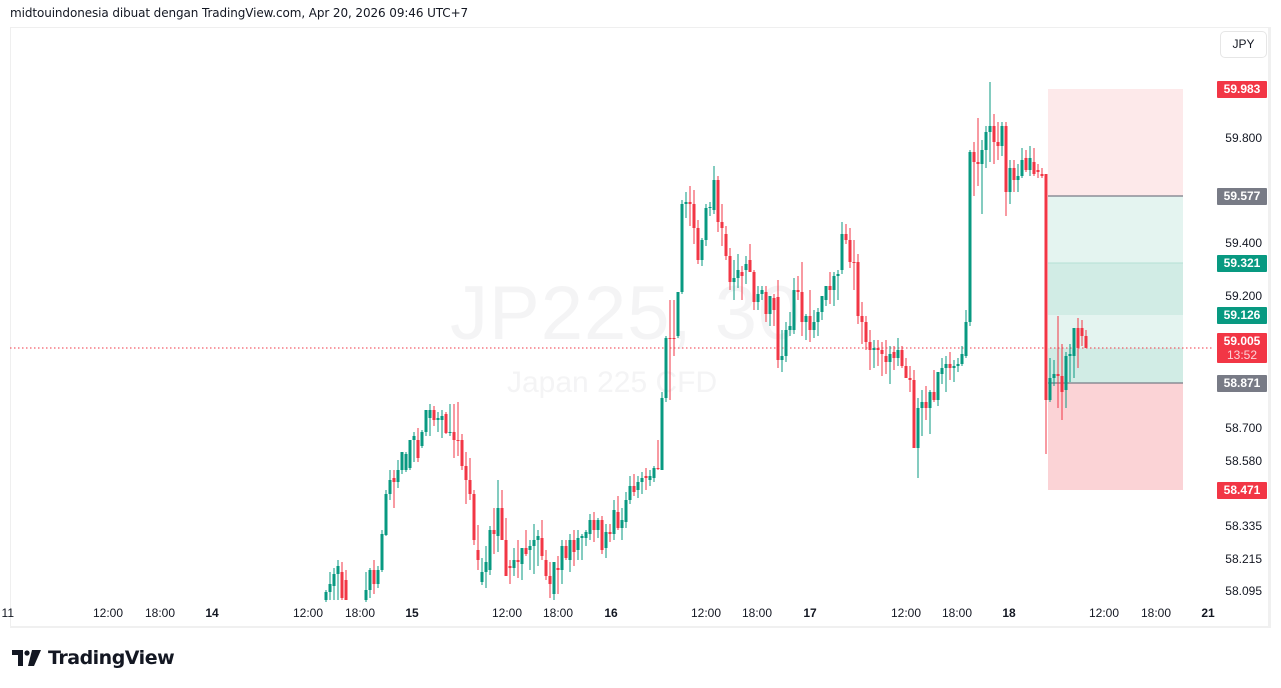 The width and height of the screenshot is (1281, 688). I want to click on time-axis-day-label: 17, so click(810, 613).